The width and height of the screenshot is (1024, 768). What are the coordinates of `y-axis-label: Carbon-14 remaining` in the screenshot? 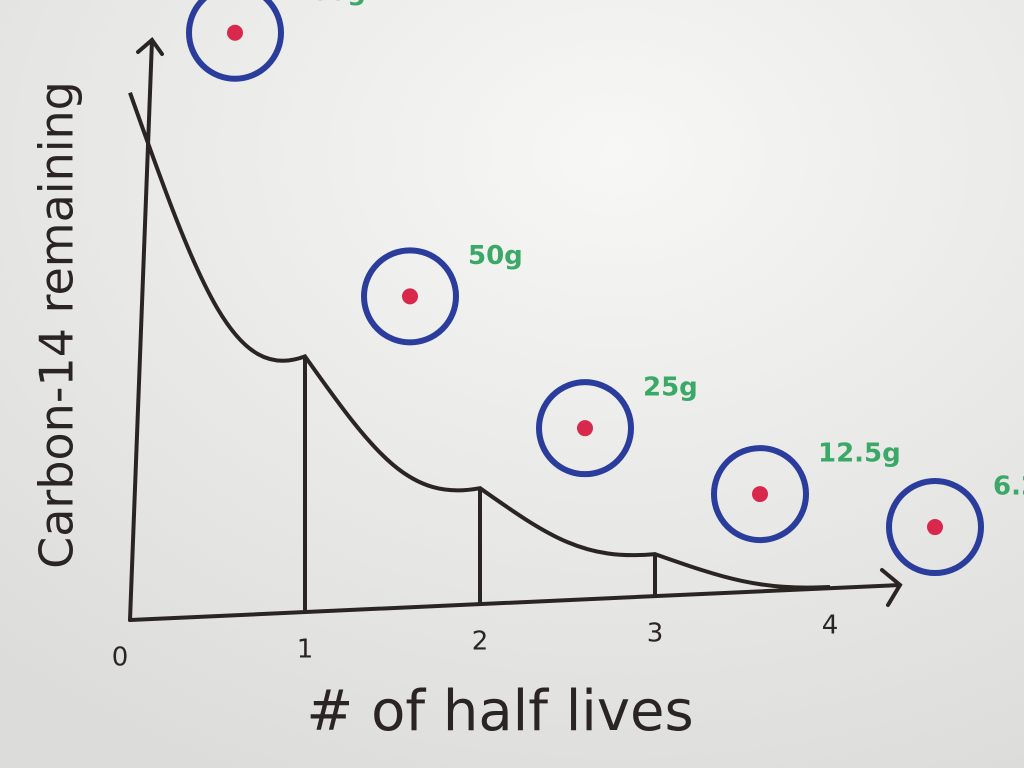 It's located at (57, 325).